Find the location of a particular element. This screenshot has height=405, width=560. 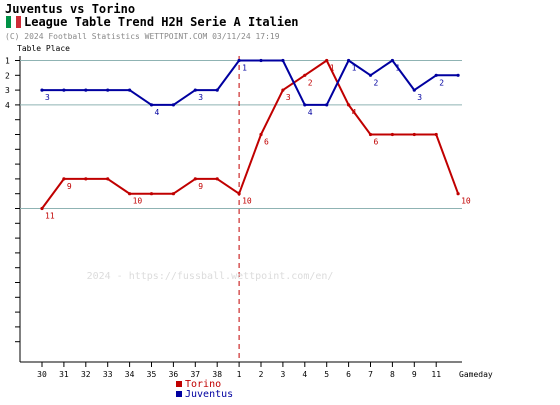

x-tick-label: 5 is located at coordinates (326, 374).